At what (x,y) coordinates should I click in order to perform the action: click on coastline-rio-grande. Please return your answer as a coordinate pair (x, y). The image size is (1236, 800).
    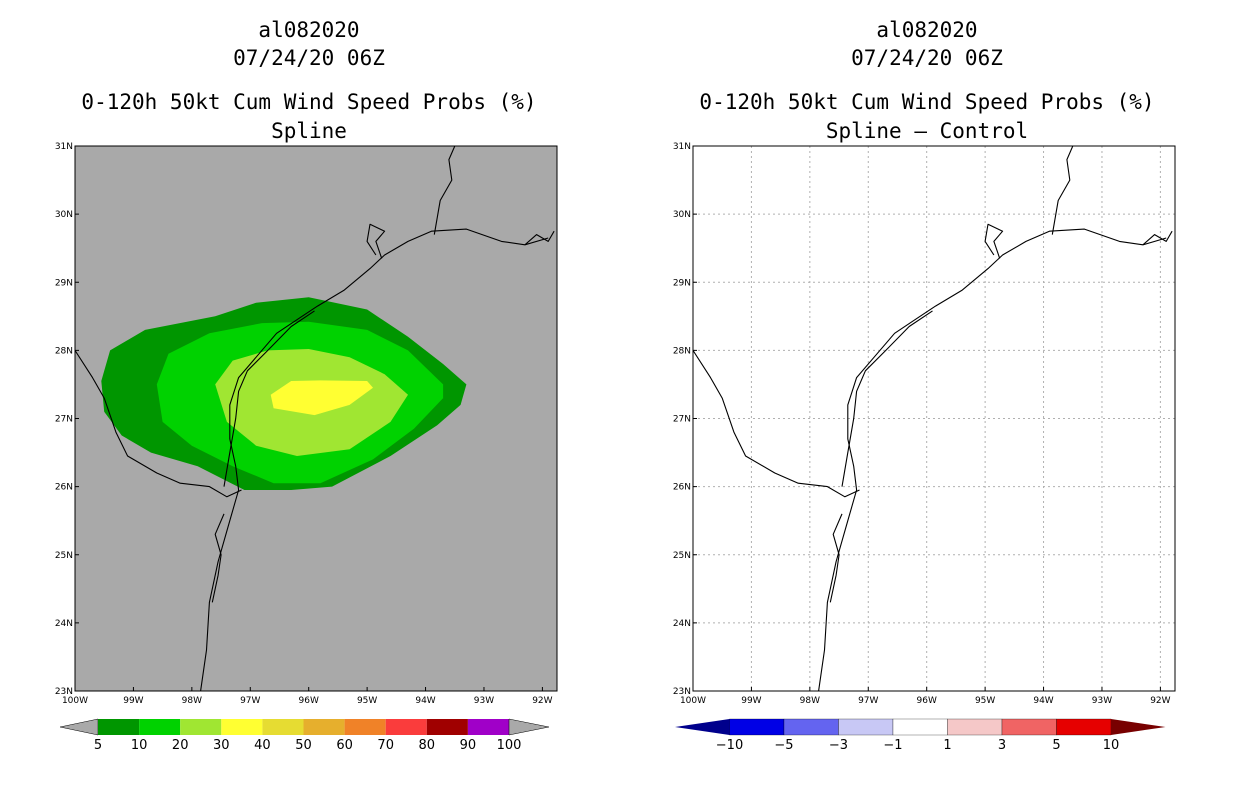
    Looking at the image, I should click on (776, 424).